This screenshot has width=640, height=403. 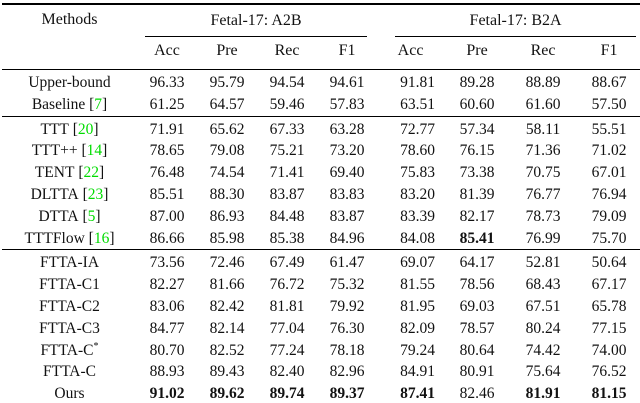 I want to click on metric-value: 86.93, so click(x=227, y=216).